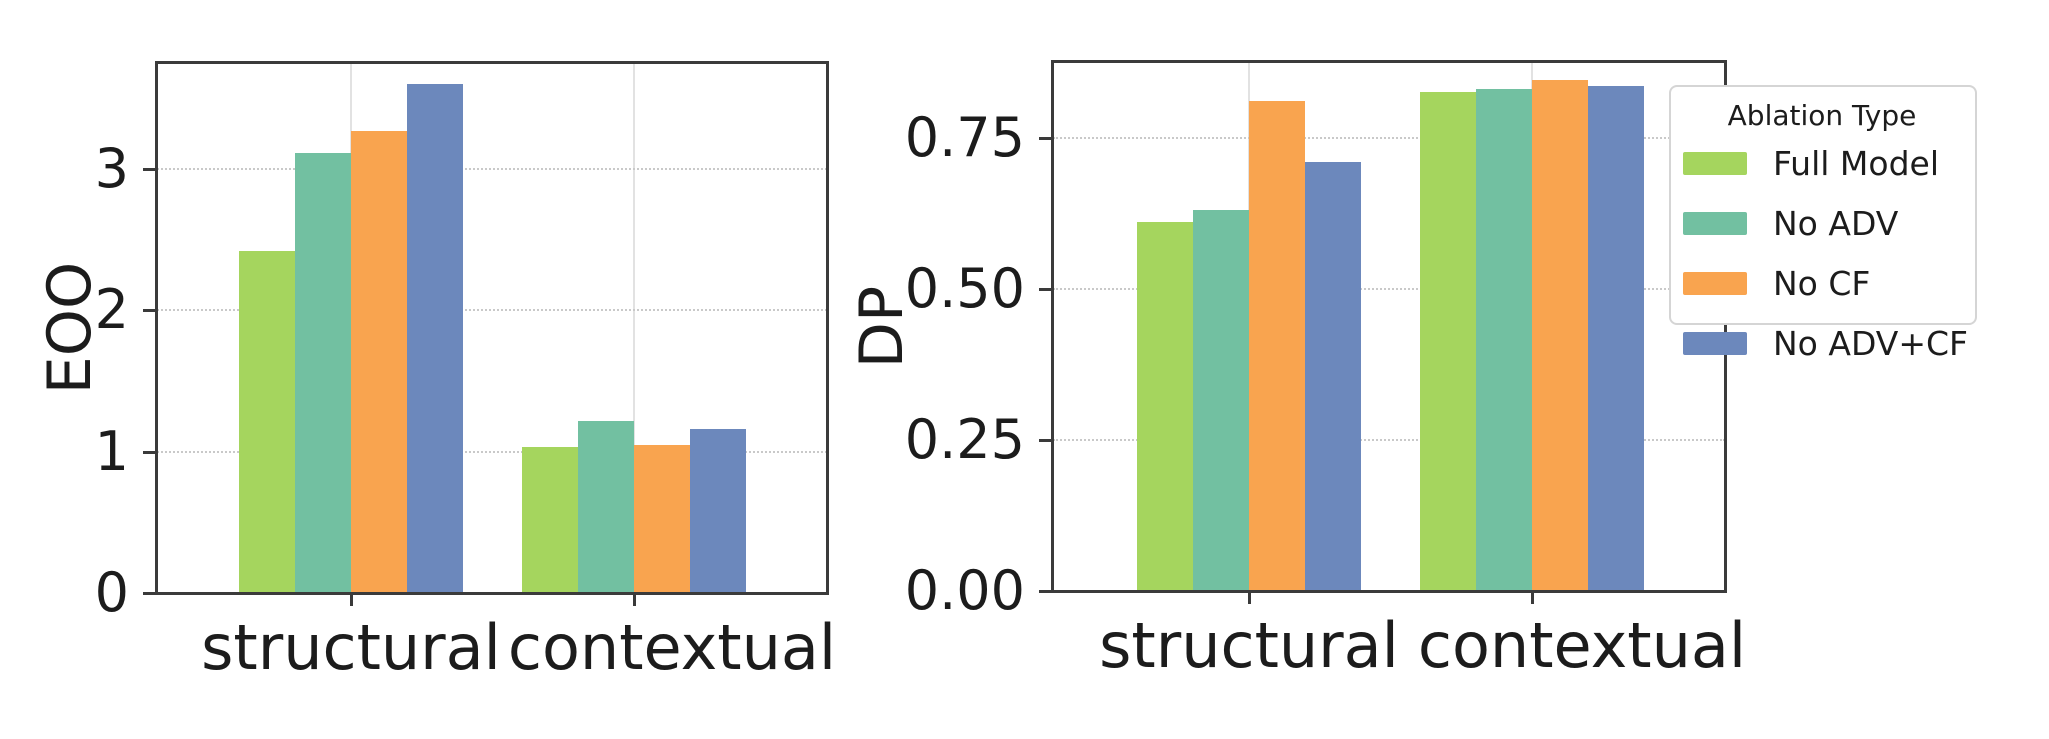  What do you see at coordinates (1389, 439) in the screenshot?
I see `gridline-y-0.25` at bounding box center [1389, 439].